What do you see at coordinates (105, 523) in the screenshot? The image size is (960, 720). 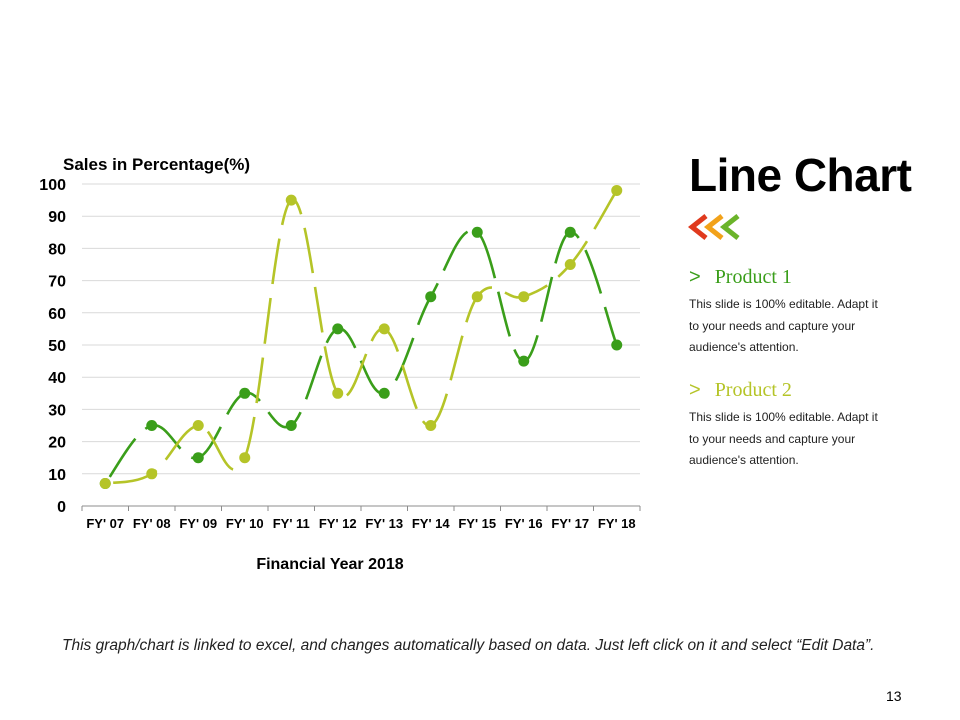 I see `x-tick-label: FY' 07` at bounding box center [105, 523].